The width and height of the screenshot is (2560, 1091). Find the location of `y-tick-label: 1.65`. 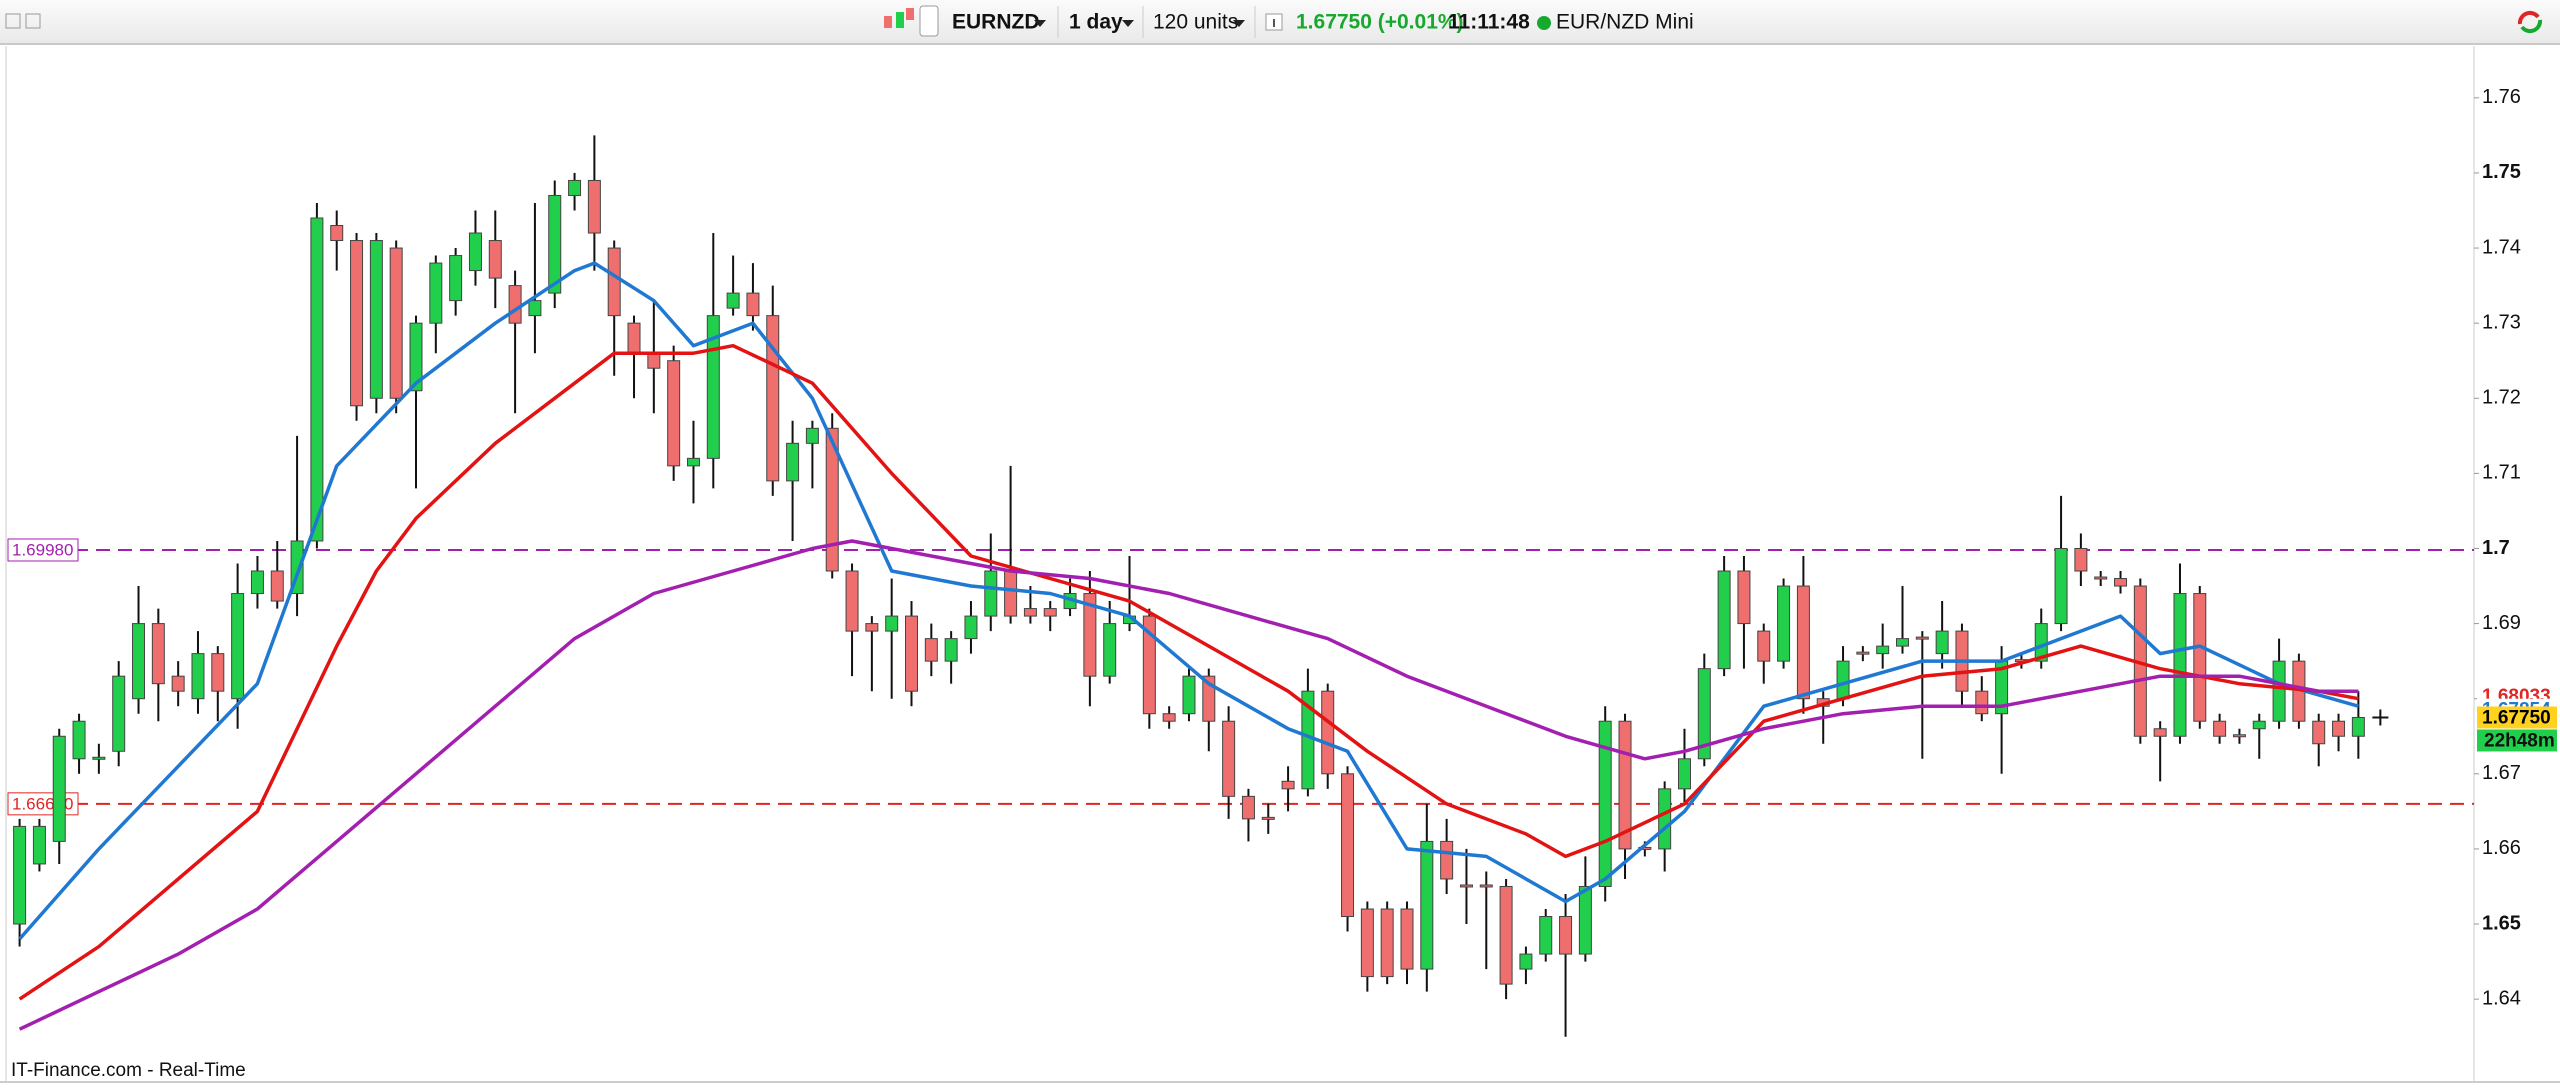

y-tick-label: 1.65 is located at coordinates (2501, 923).